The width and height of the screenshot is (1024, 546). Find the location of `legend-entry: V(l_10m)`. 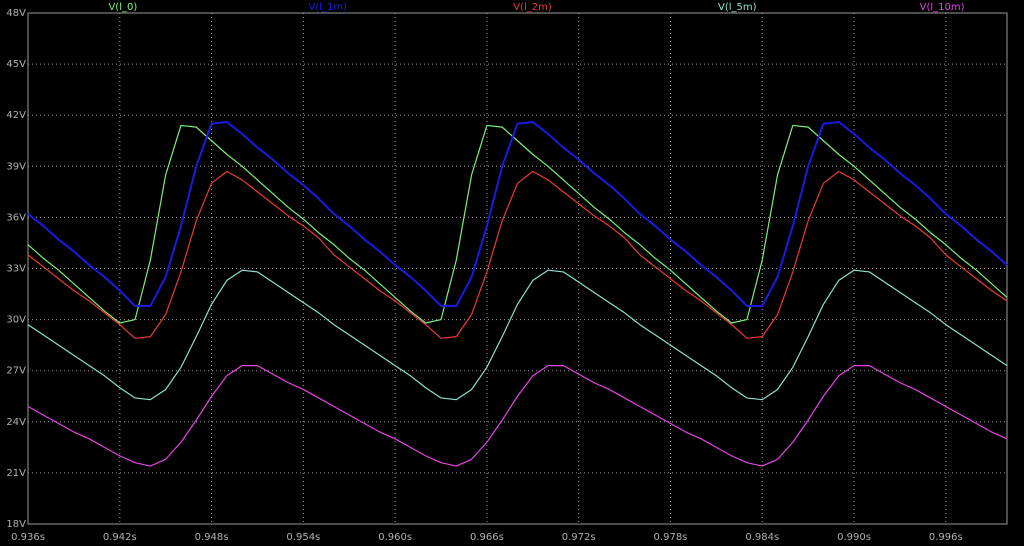

legend-entry: V(l_10m) is located at coordinates (942, 7).